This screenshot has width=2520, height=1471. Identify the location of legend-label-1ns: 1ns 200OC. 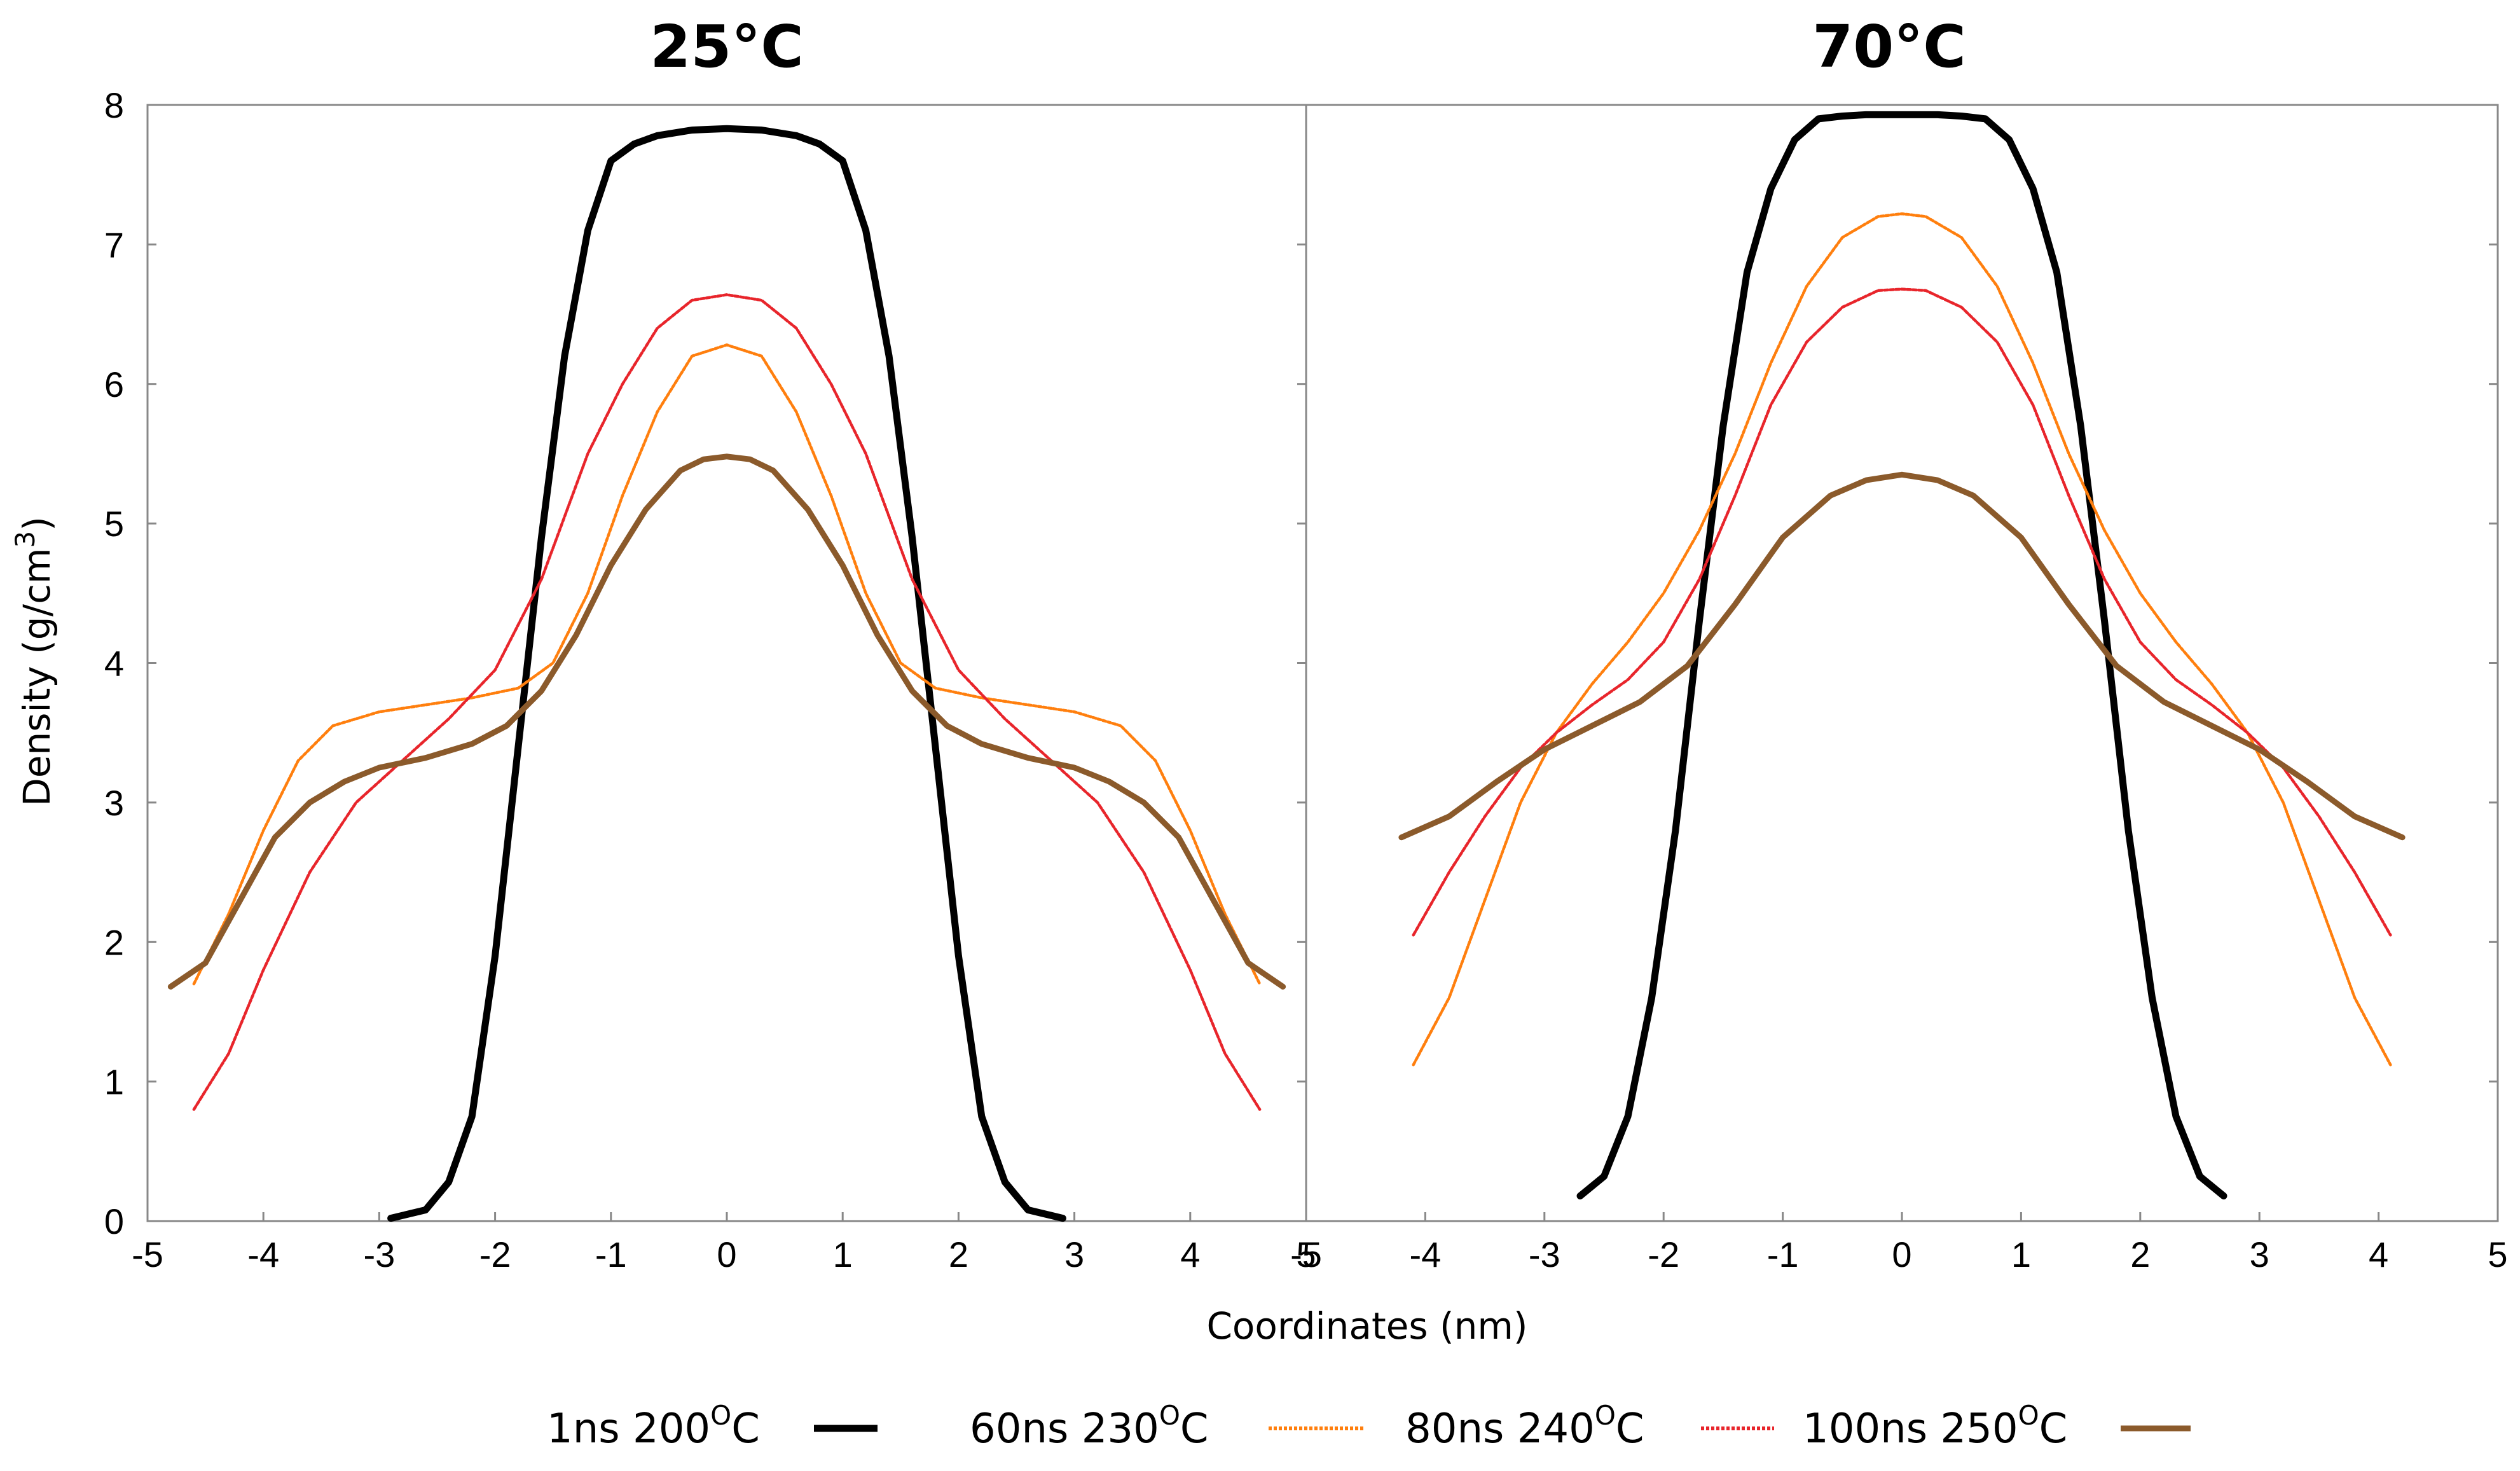
(653, 1426).